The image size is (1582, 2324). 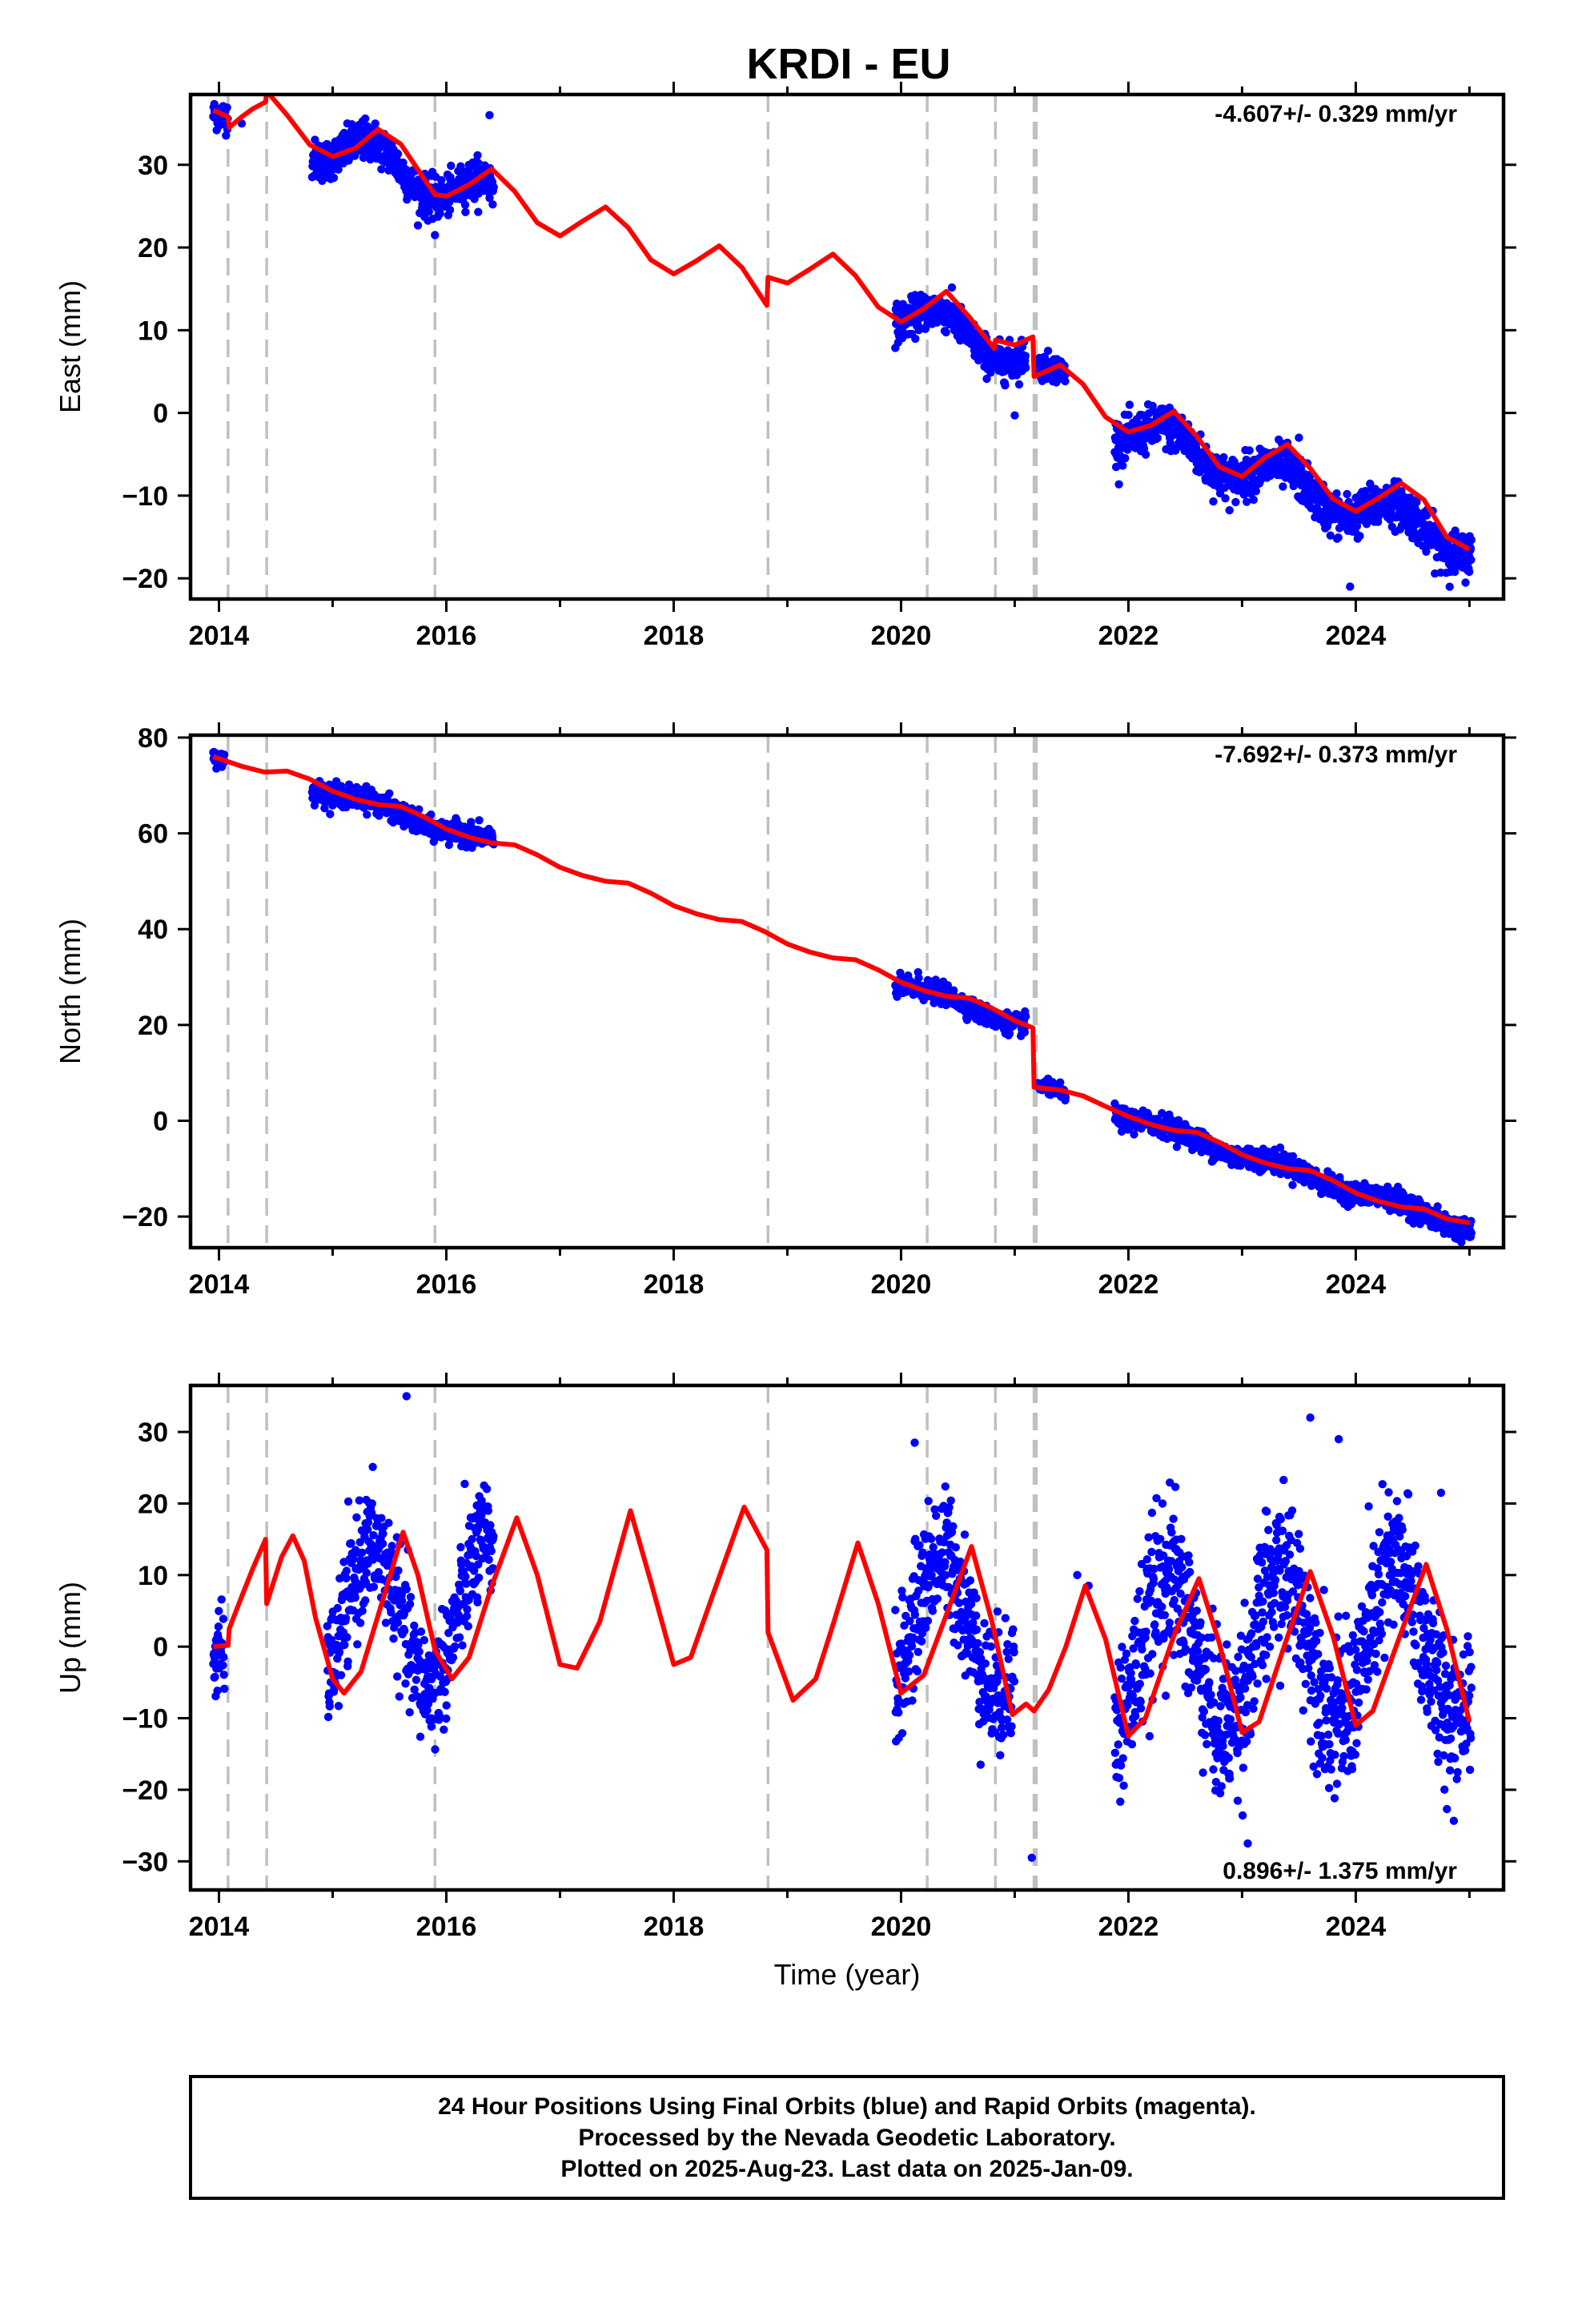 I want to click on x-tick-label: 2014, so click(x=220, y=636).